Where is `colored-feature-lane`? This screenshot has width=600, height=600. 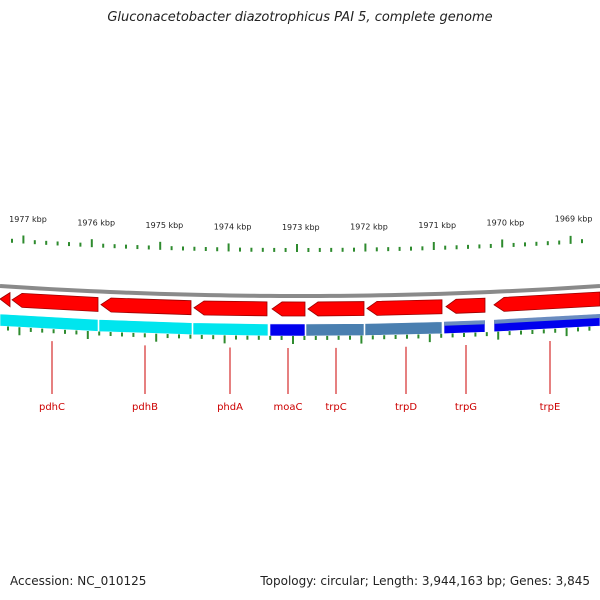 colored-feature-lane is located at coordinates (300, 325).